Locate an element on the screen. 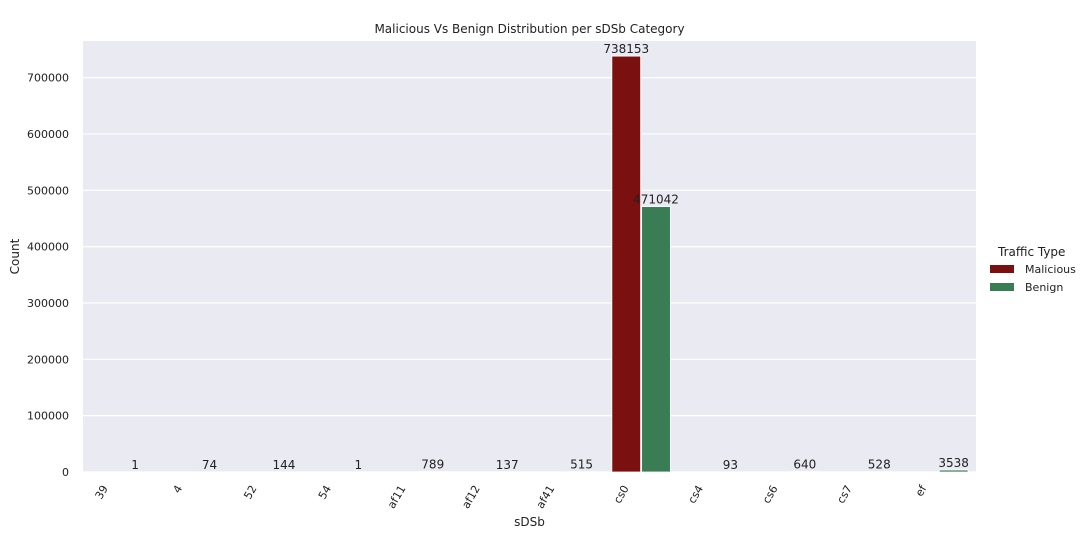 The width and height of the screenshot is (1086, 538). y-tick-label: 200000 is located at coordinates (48, 359).